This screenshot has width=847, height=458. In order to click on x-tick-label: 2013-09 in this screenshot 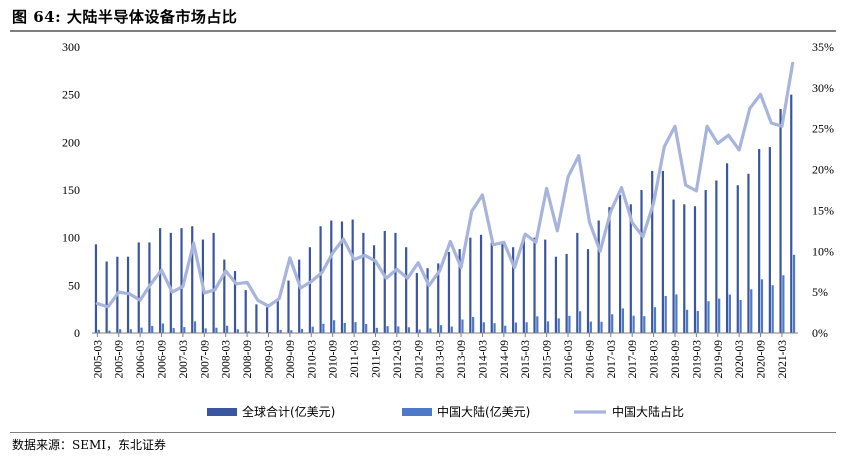, I will do `click(462, 359)`.